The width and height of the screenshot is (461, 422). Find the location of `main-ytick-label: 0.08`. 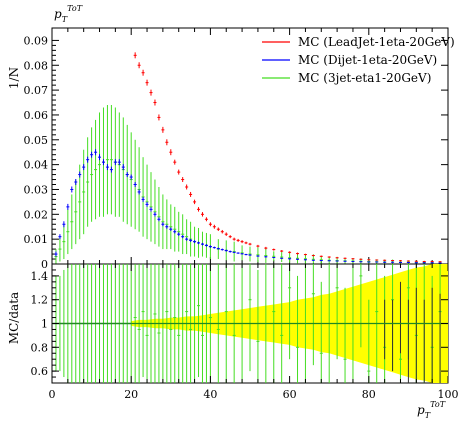

main-ytick-label: 0.08 is located at coordinates (36, 65).